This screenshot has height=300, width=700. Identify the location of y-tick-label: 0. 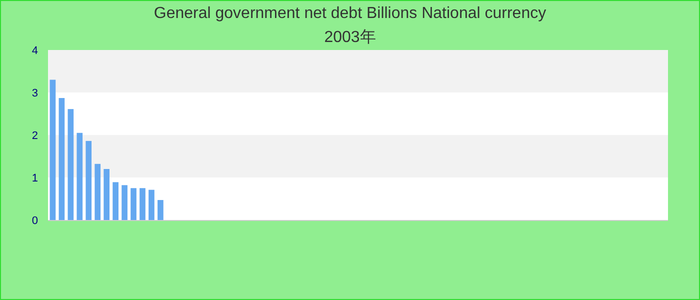
(35, 220).